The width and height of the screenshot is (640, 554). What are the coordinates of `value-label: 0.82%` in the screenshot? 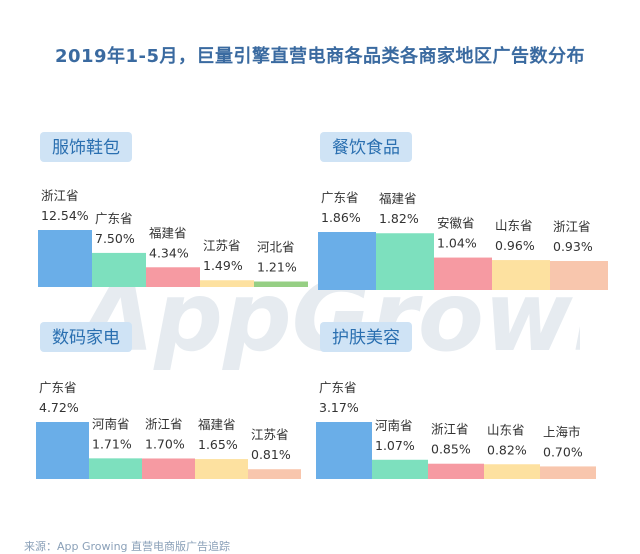 It's located at (507, 449).